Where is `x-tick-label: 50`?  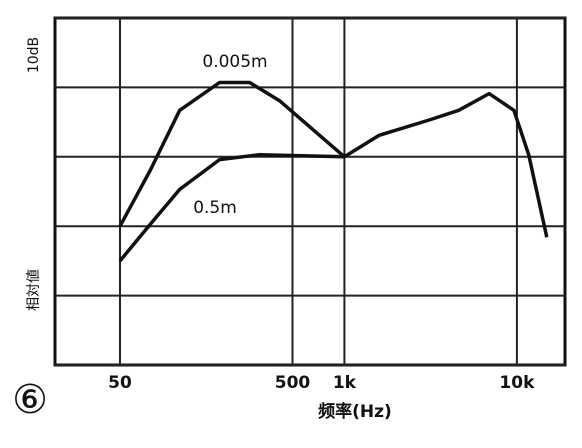 x-tick-label: 50 is located at coordinates (120, 383).